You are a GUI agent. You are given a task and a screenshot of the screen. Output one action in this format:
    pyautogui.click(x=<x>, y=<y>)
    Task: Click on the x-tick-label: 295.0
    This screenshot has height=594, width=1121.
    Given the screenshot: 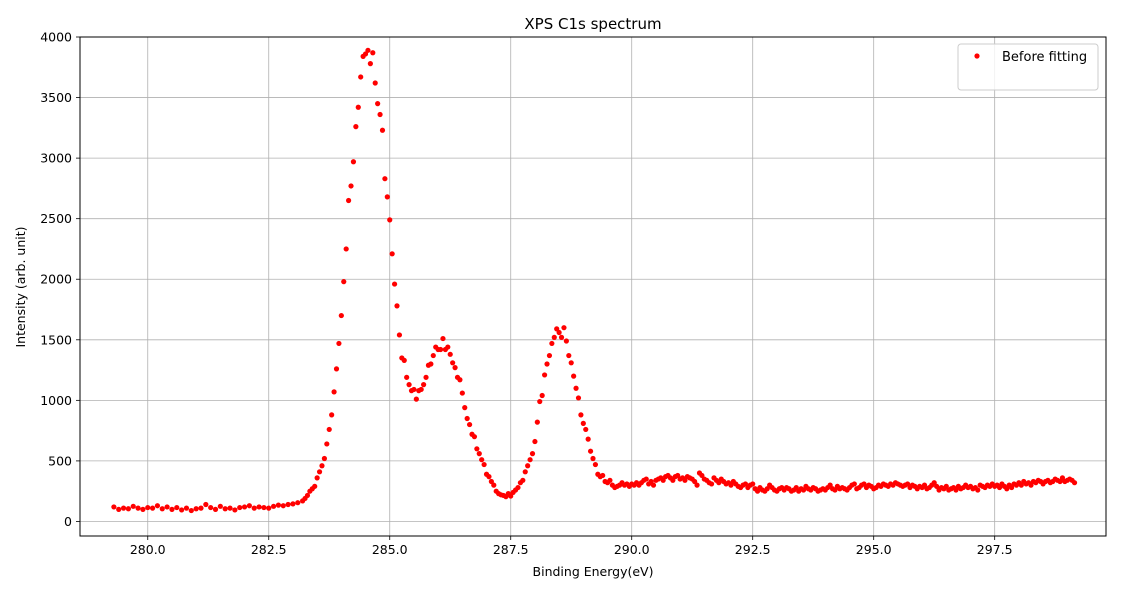 What is the action you would take?
    pyautogui.click(x=874, y=549)
    